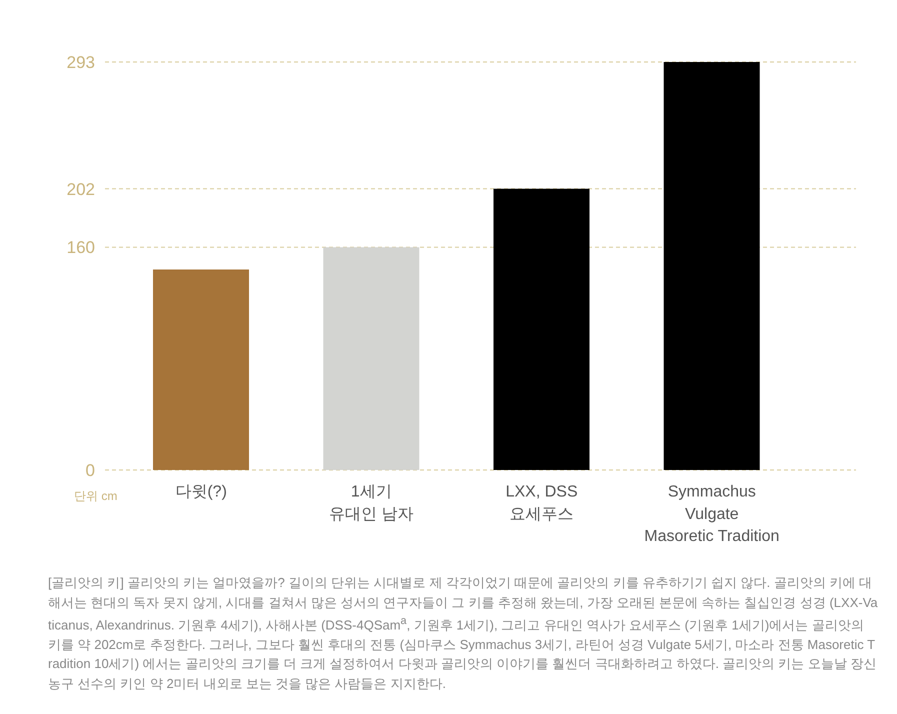  I want to click on text: 단위 cm, so click(96, 496).